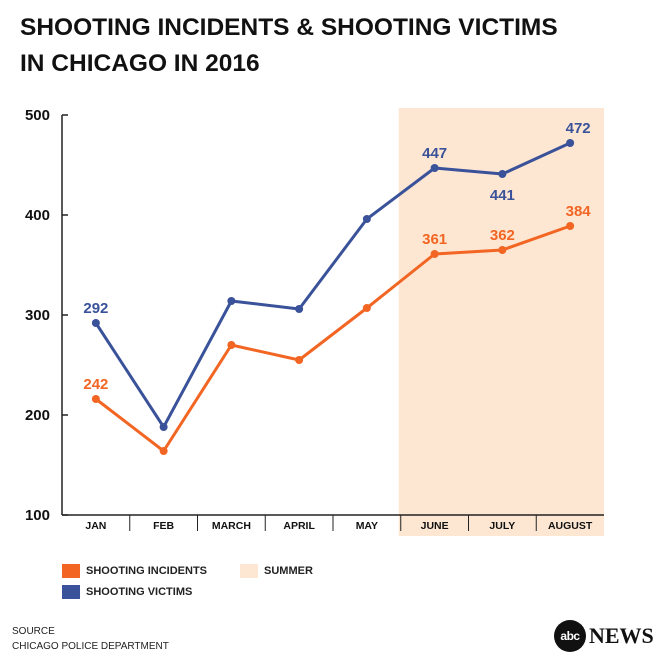  I want to click on x-tick-label: JUNE, so click(435, 526).